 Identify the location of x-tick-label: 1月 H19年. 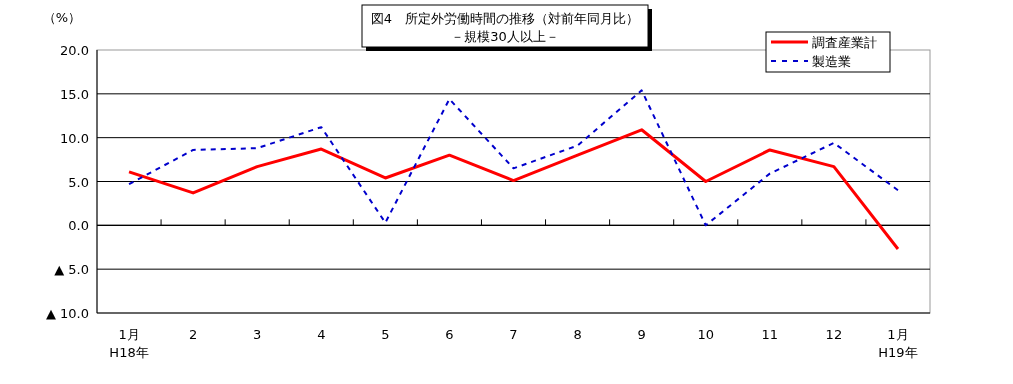
(898, 343).